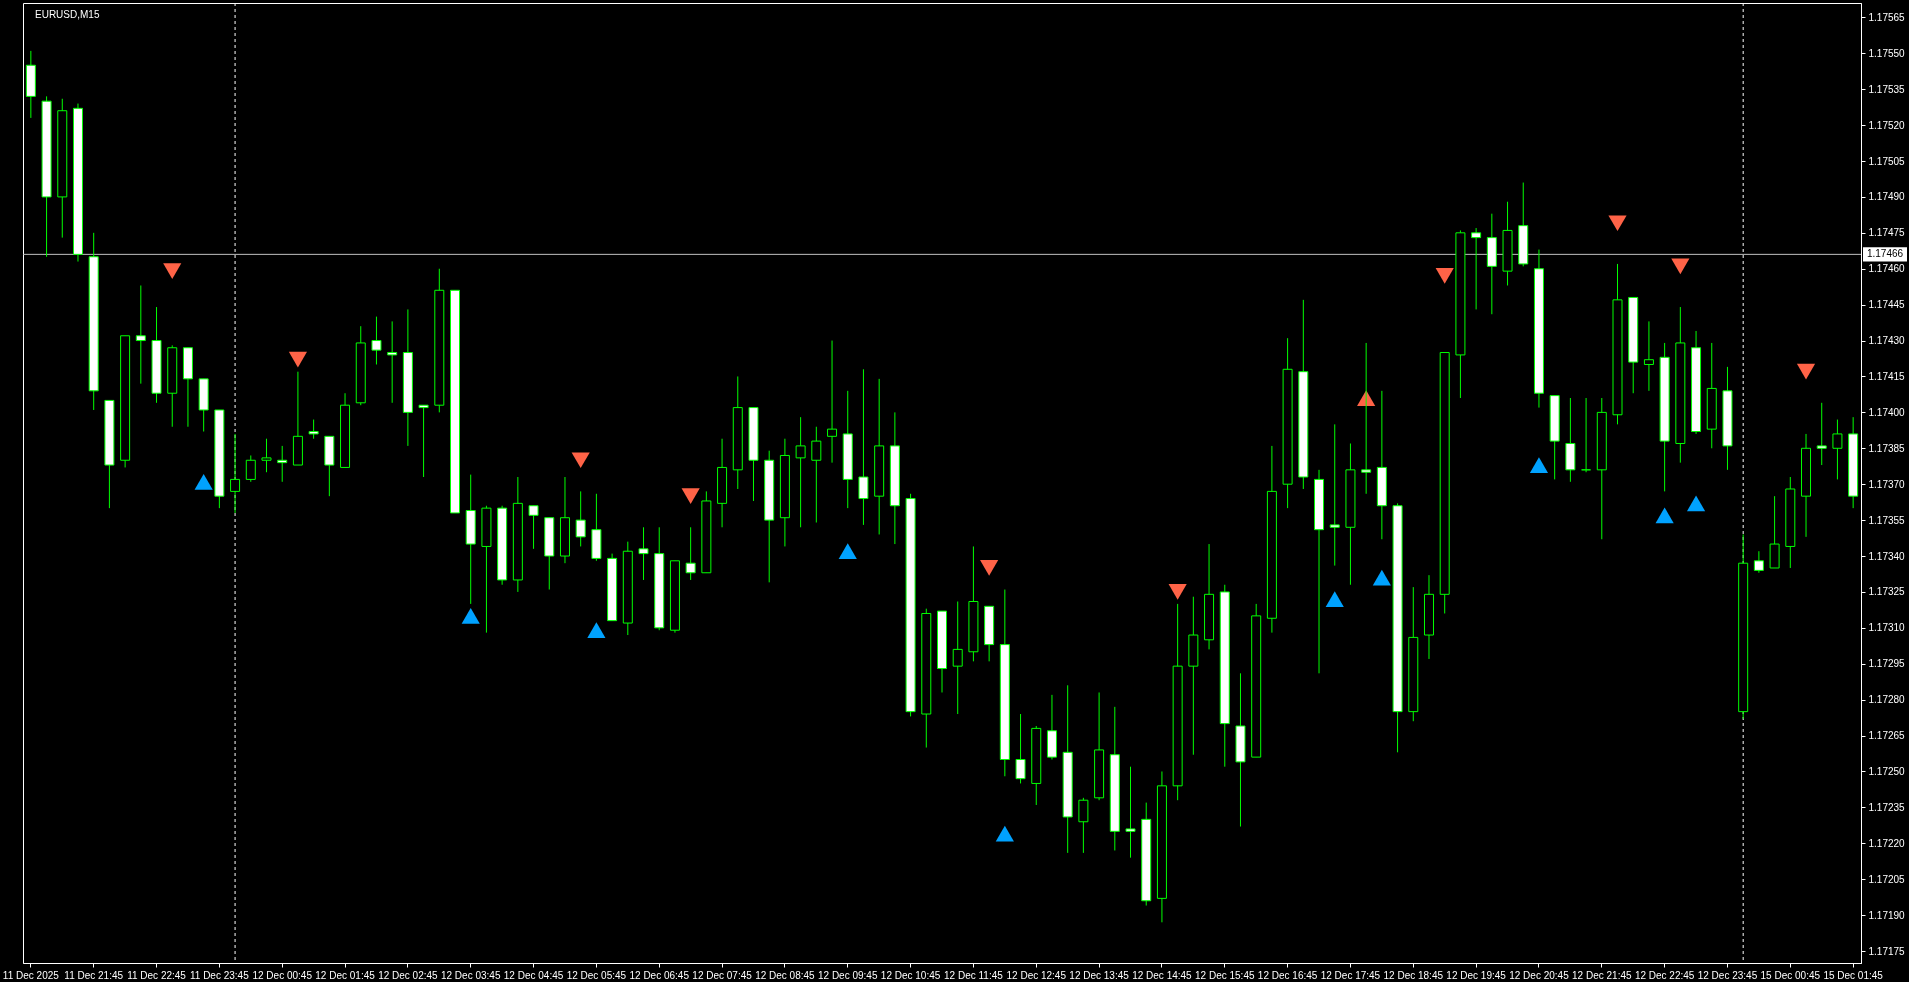  I want to click on y-tick-label: 1.17445, so click(1887, 305).